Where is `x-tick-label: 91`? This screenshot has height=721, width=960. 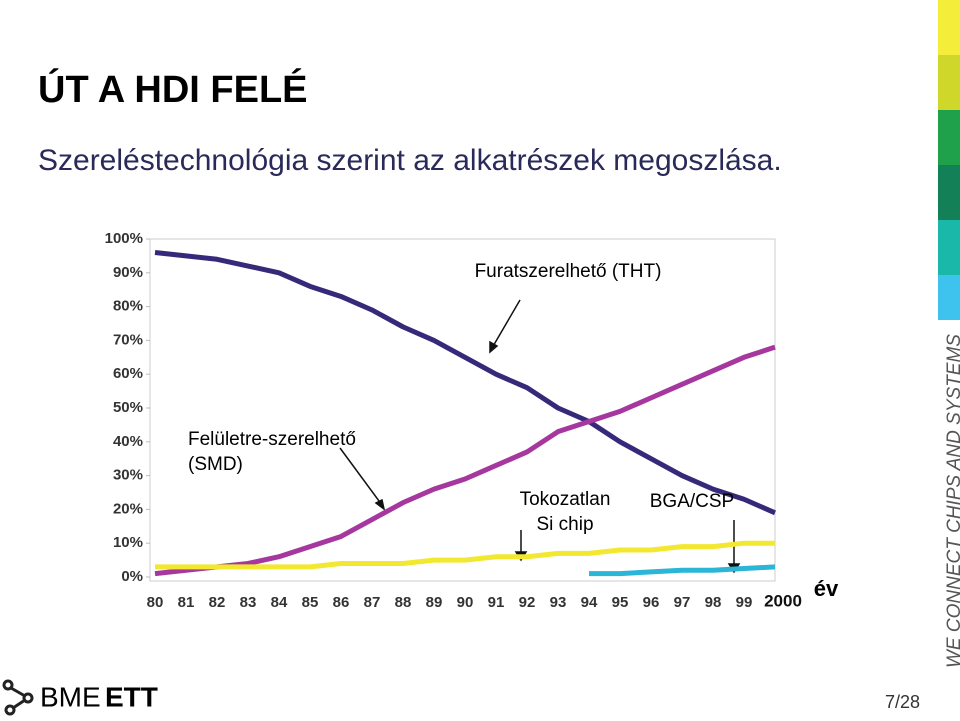
x-tick-label: 91 is located at coordinates (496, 602).